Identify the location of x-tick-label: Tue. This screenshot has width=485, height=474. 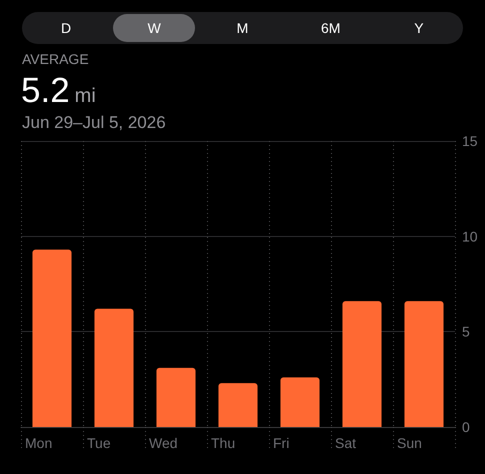
(99, 443).